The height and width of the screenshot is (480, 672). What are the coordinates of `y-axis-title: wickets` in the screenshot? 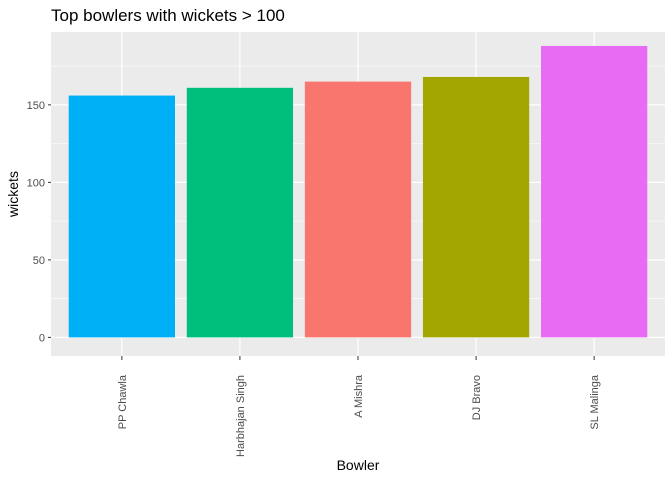 It's located at (13, 194).